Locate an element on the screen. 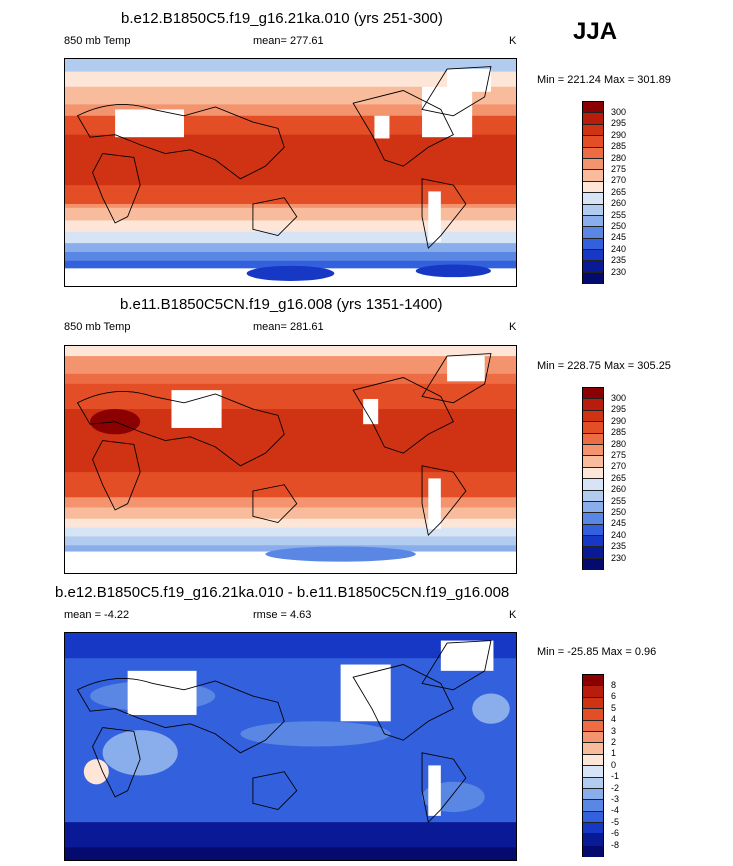  panel-3-colorbar is located at coordinates (593, 766).